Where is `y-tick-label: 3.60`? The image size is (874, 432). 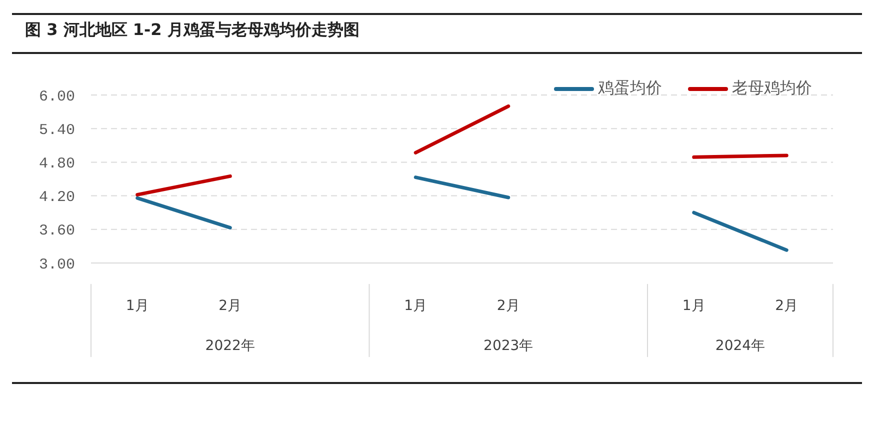 y-tick-label: 3.60 is located at coordinates (56, 231).